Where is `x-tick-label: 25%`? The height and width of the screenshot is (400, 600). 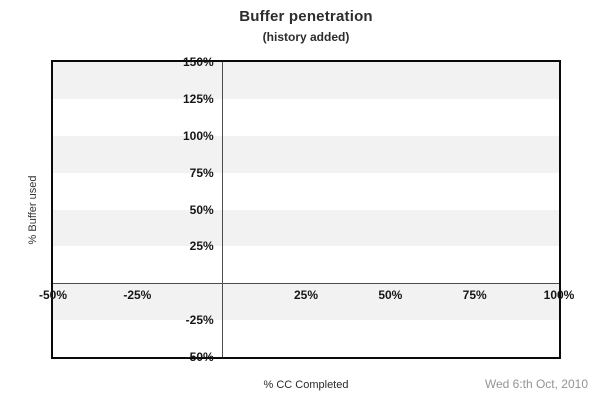 x-tick-label: 25% is located at coordinates (306, 295).